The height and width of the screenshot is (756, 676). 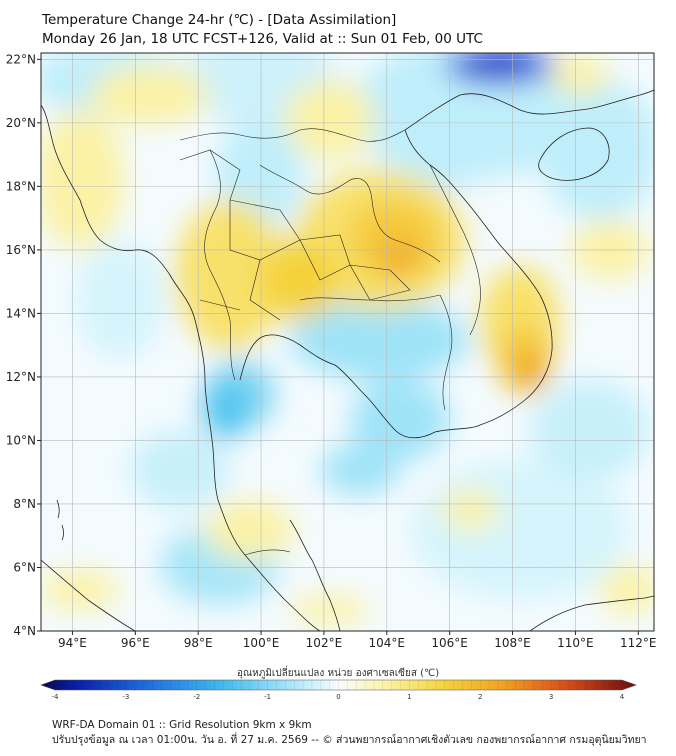 What do you see at coordinates (324, 643) in the screenshot?
I see `lon-tick-label: 102°E` at bounding box center [324, 643].